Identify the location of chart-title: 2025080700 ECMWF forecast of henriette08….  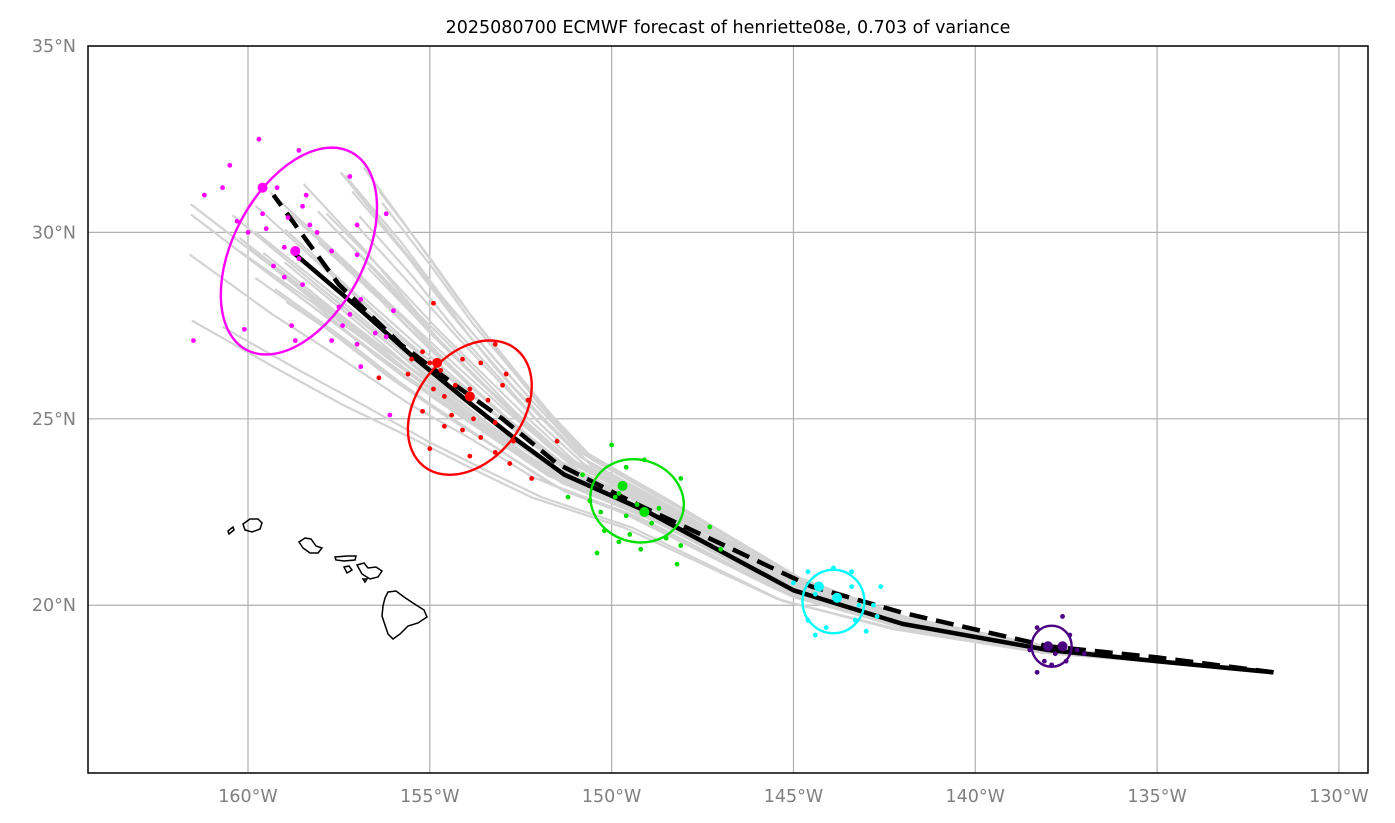
(728, 28).